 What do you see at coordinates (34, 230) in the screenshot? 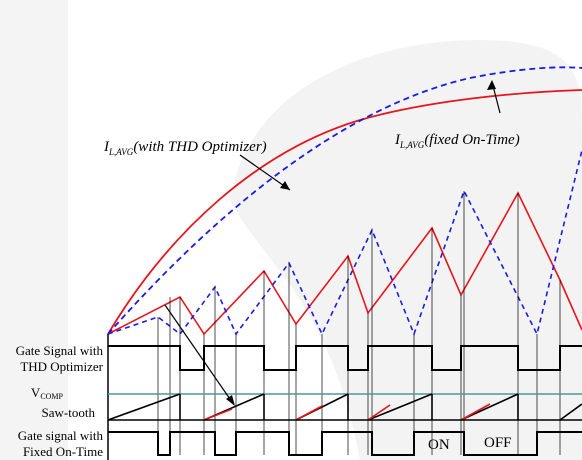
I see `watermark-bar` at bounding box center [34, 230].